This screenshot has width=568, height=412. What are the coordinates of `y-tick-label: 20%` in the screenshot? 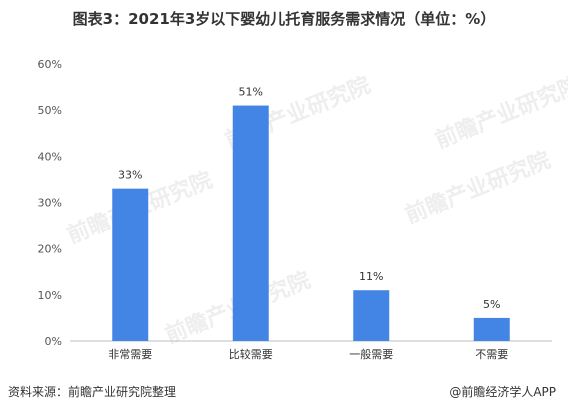 It's located at (50, 249).